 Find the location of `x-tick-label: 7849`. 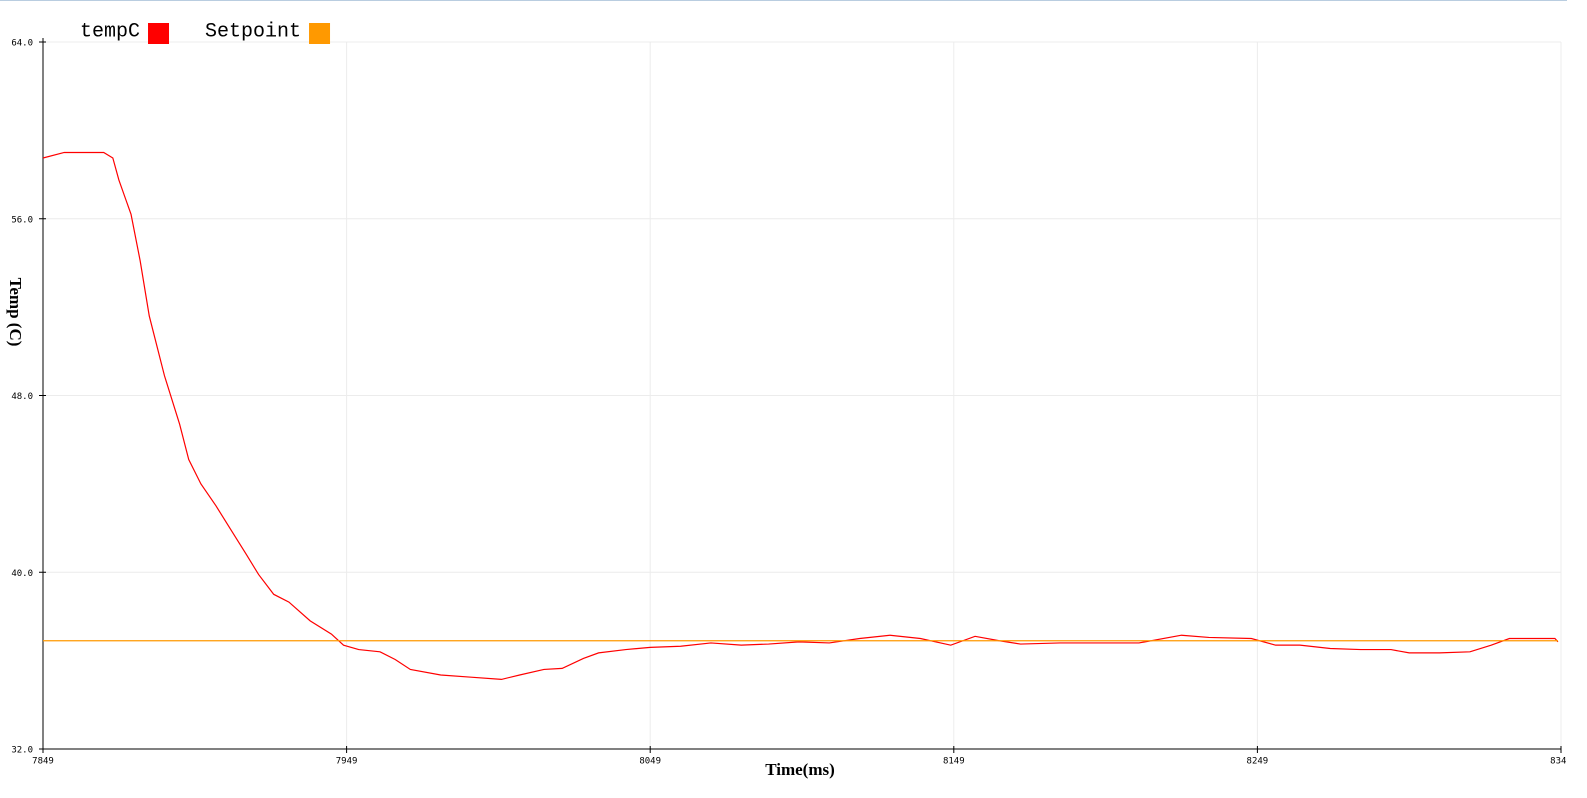

x-tick-label: 7849 is located at coordinates (43, 762).